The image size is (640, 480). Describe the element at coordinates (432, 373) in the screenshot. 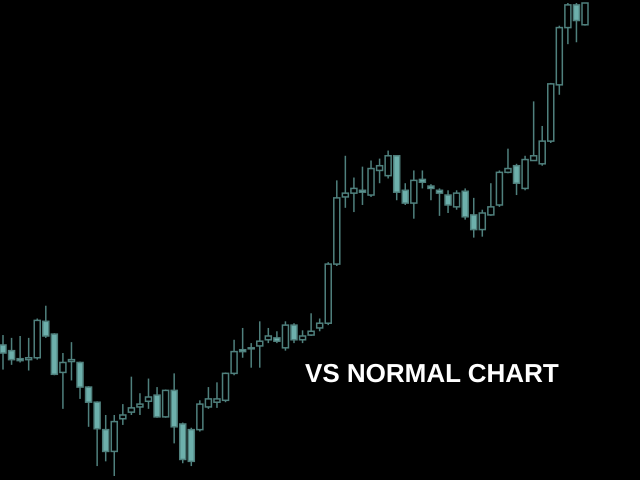

I see `annotation: VS NORMAL CHART` at that location.